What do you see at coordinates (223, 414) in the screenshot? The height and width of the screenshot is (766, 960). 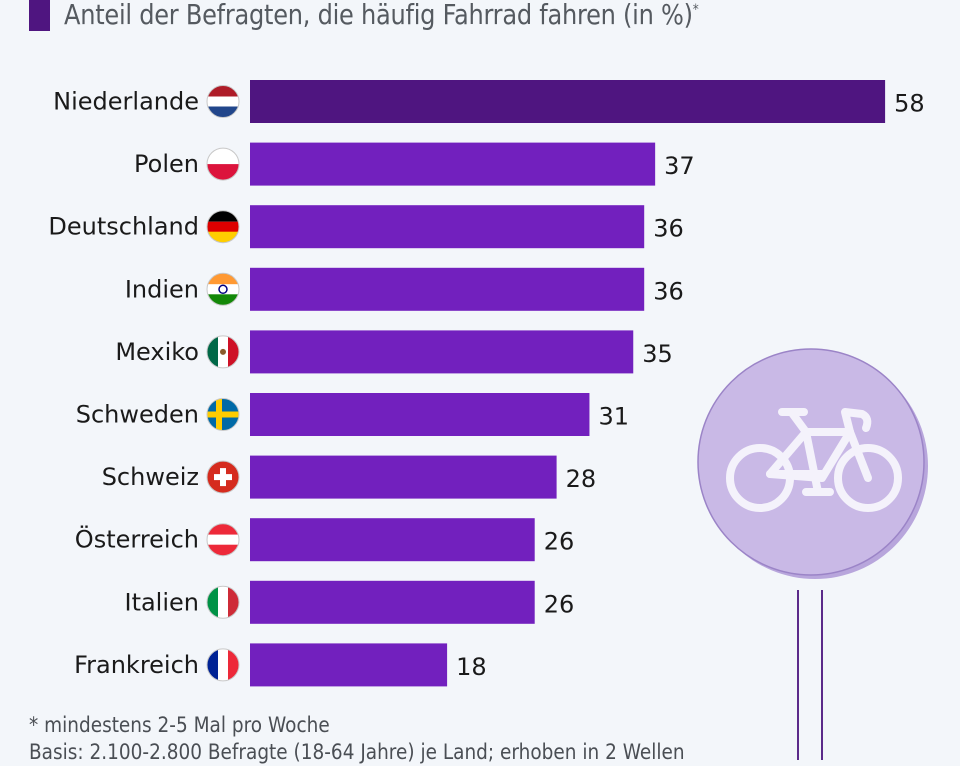 I see `sweden-flag-icon` at bounding box center [223, 414].